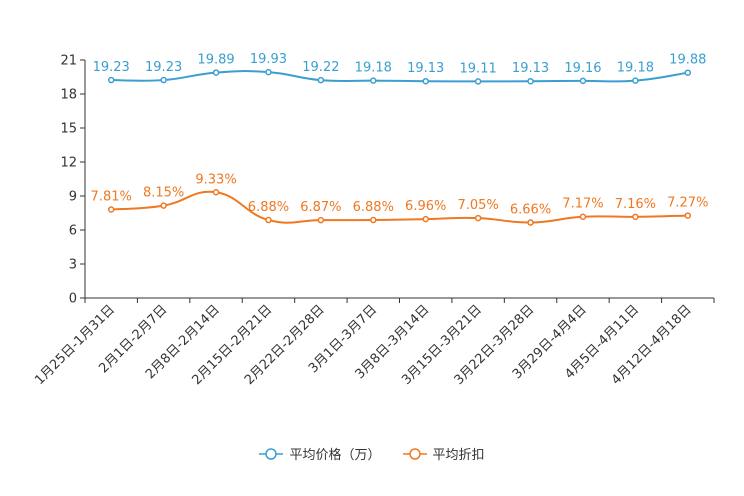  I want to click on y-tick-label: 15, so click(68, 129).